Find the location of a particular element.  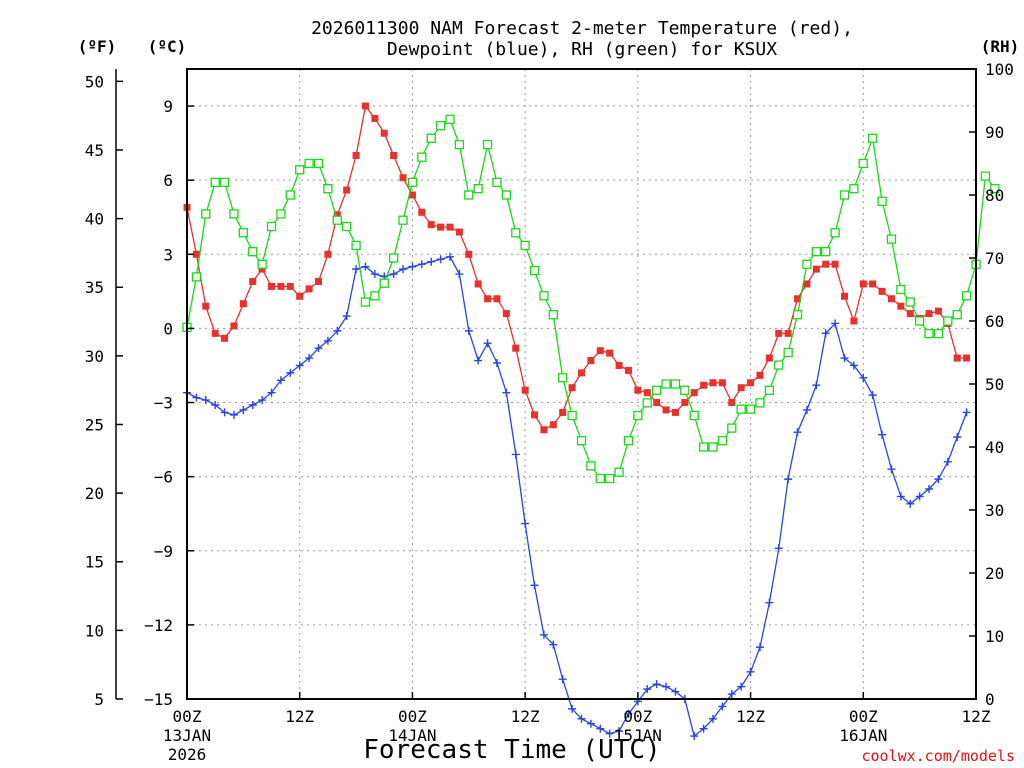

time-tick-label: 12Z is located at coordinates (525, 716).